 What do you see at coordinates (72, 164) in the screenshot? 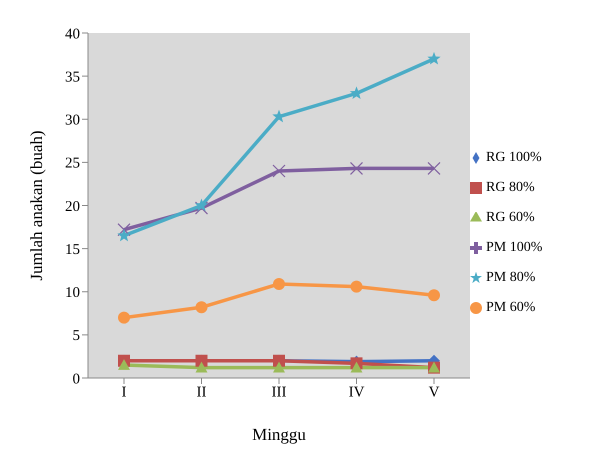
I see `y-tick-label: 25` at bounding box center [72, 164].